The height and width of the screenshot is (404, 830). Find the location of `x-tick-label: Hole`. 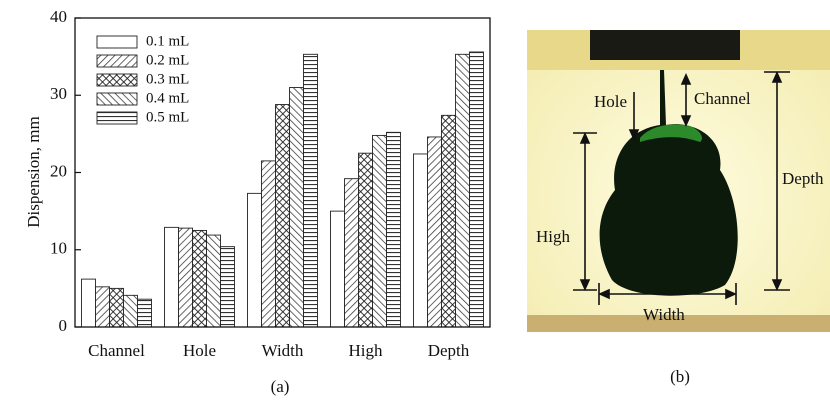

x-tick-label: Hole is located at coordinates (199, 350).